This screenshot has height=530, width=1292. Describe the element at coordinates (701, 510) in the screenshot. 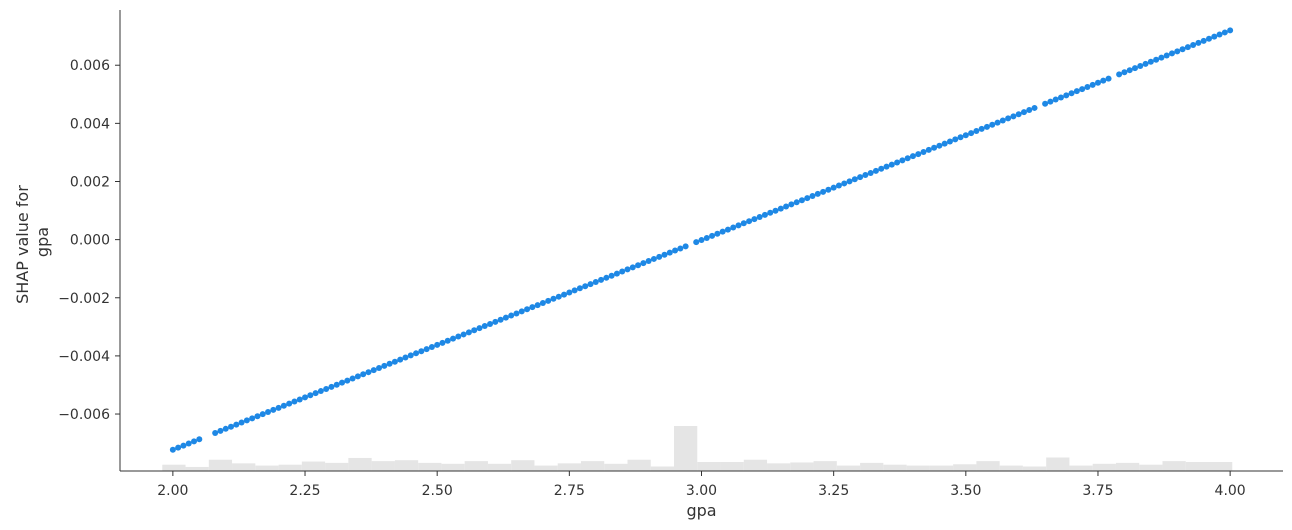

I see `x-axis-title: gpa` at that location.